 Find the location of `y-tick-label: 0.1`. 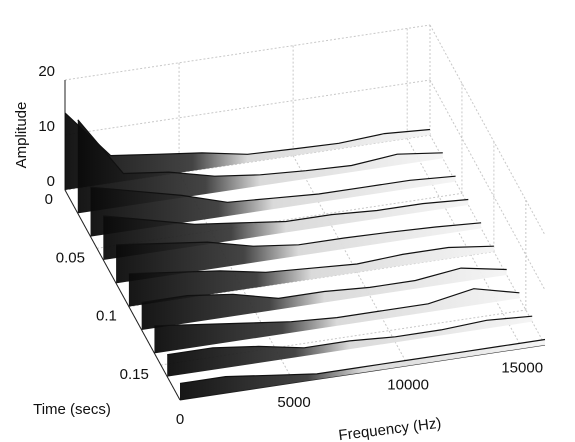

y-tick-label: 0.1 is located at coordinates (106, 316).